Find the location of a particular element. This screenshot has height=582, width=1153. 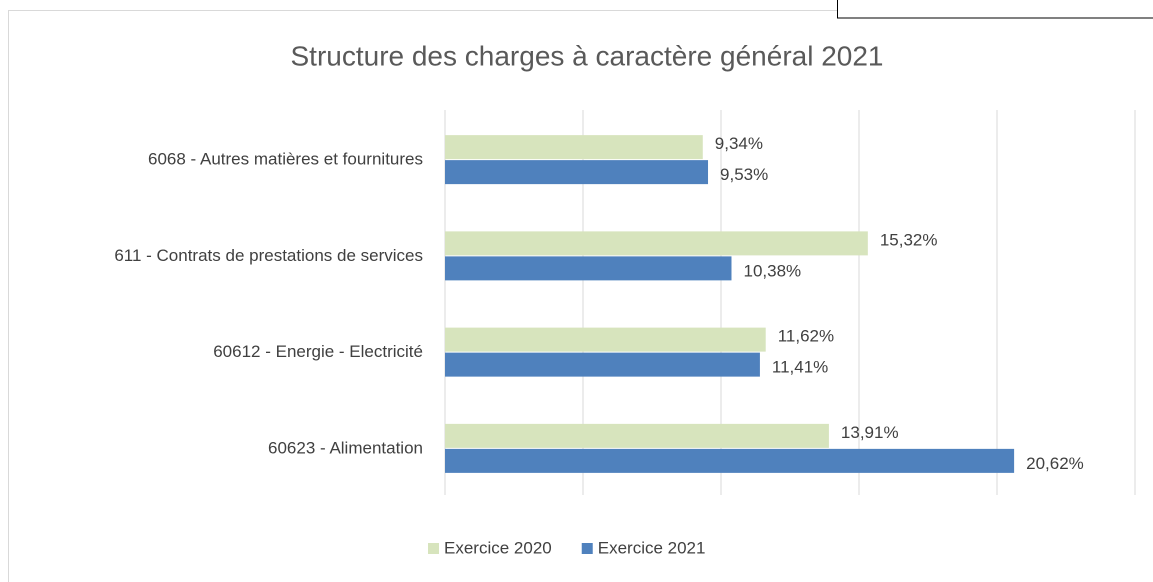

value-label: 11,62% is located at coordinates (806, 336).